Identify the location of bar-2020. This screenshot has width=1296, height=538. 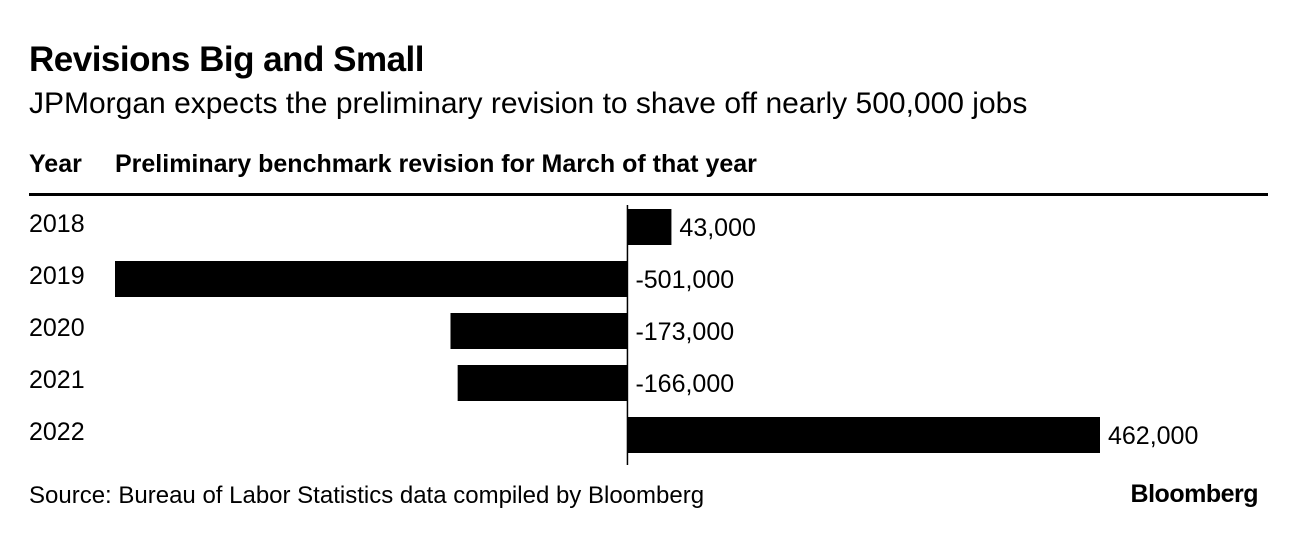
(539, 331).